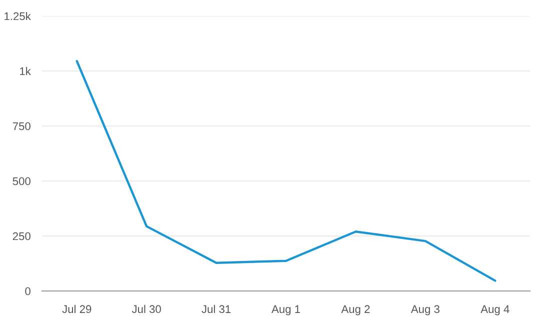  What do you see at coordinates (25, 71) in the screenshot?
I see `y-tick-label: 1k` at bounding box center [25, 71].